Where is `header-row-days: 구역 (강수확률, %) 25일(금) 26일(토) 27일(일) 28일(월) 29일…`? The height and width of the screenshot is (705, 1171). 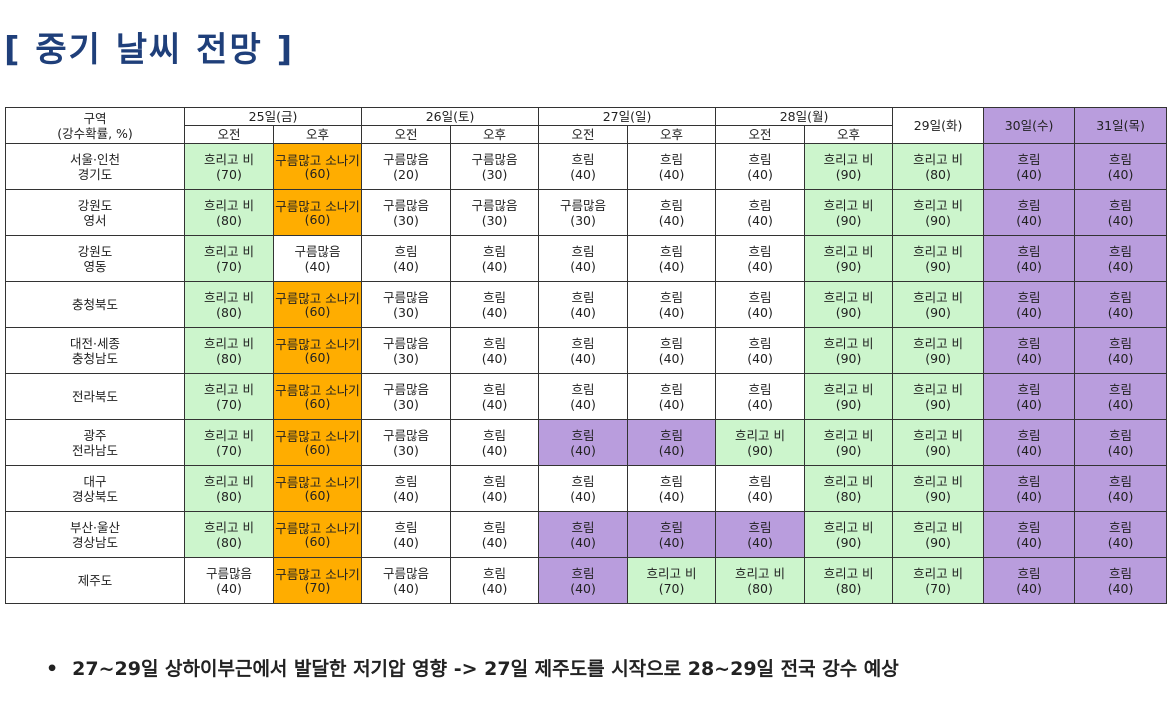
header-row-days: 구역 (강수확률, %) 25일(금) 26일(토) 27일(일) 28일(월) 29일… is located at coordinates (586, 125).